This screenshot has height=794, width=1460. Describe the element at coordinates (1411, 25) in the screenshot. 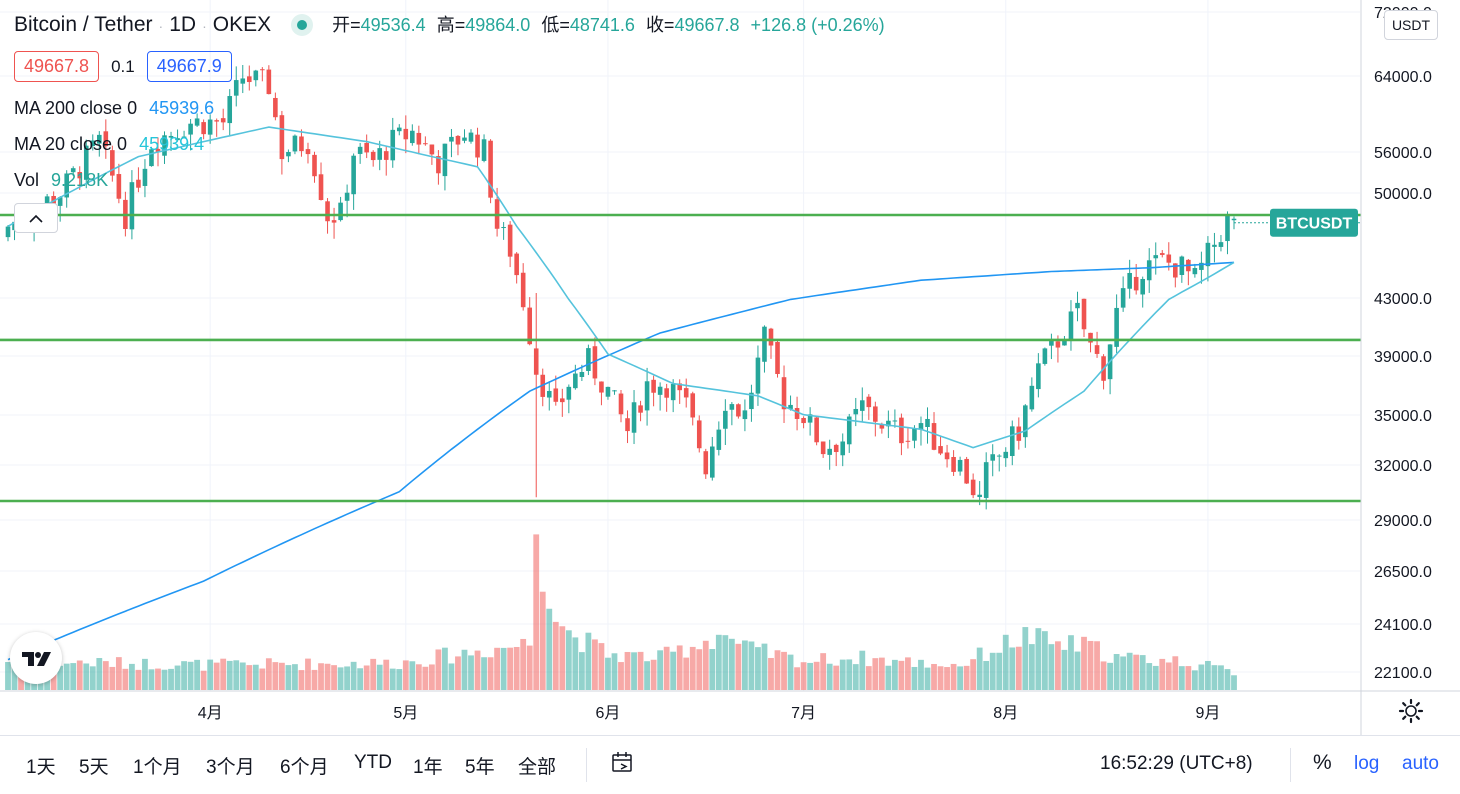

I see `currency-button: USDT` at that location.